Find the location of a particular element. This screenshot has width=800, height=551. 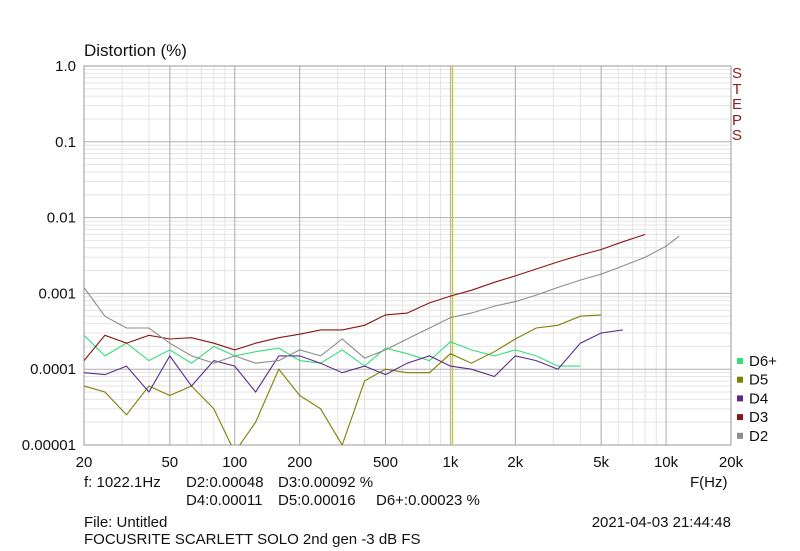

x-tick-label: 10k is located at coordinates (666, 462).